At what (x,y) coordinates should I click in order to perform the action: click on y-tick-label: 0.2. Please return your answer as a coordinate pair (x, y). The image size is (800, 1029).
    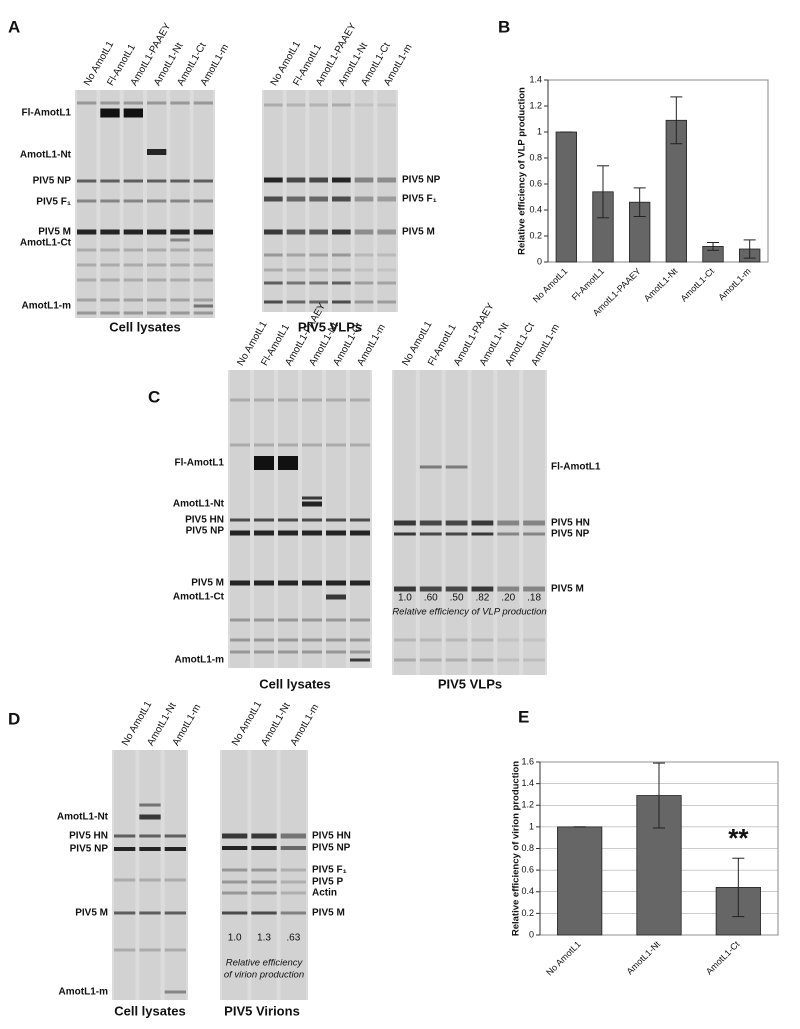
    Looking at the image, I should click on (527, 913).